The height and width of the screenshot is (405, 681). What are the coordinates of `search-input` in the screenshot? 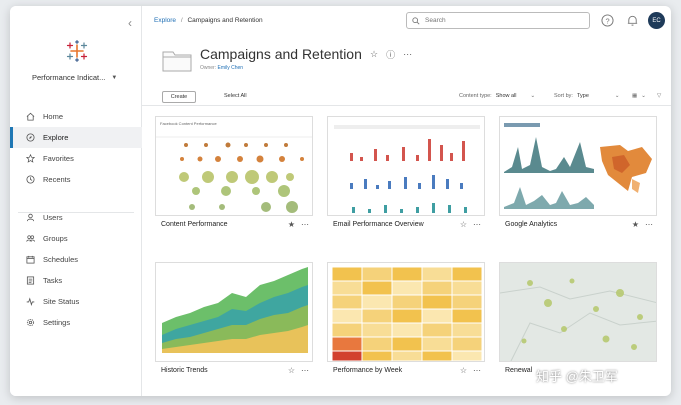 It's located at (500, 20).